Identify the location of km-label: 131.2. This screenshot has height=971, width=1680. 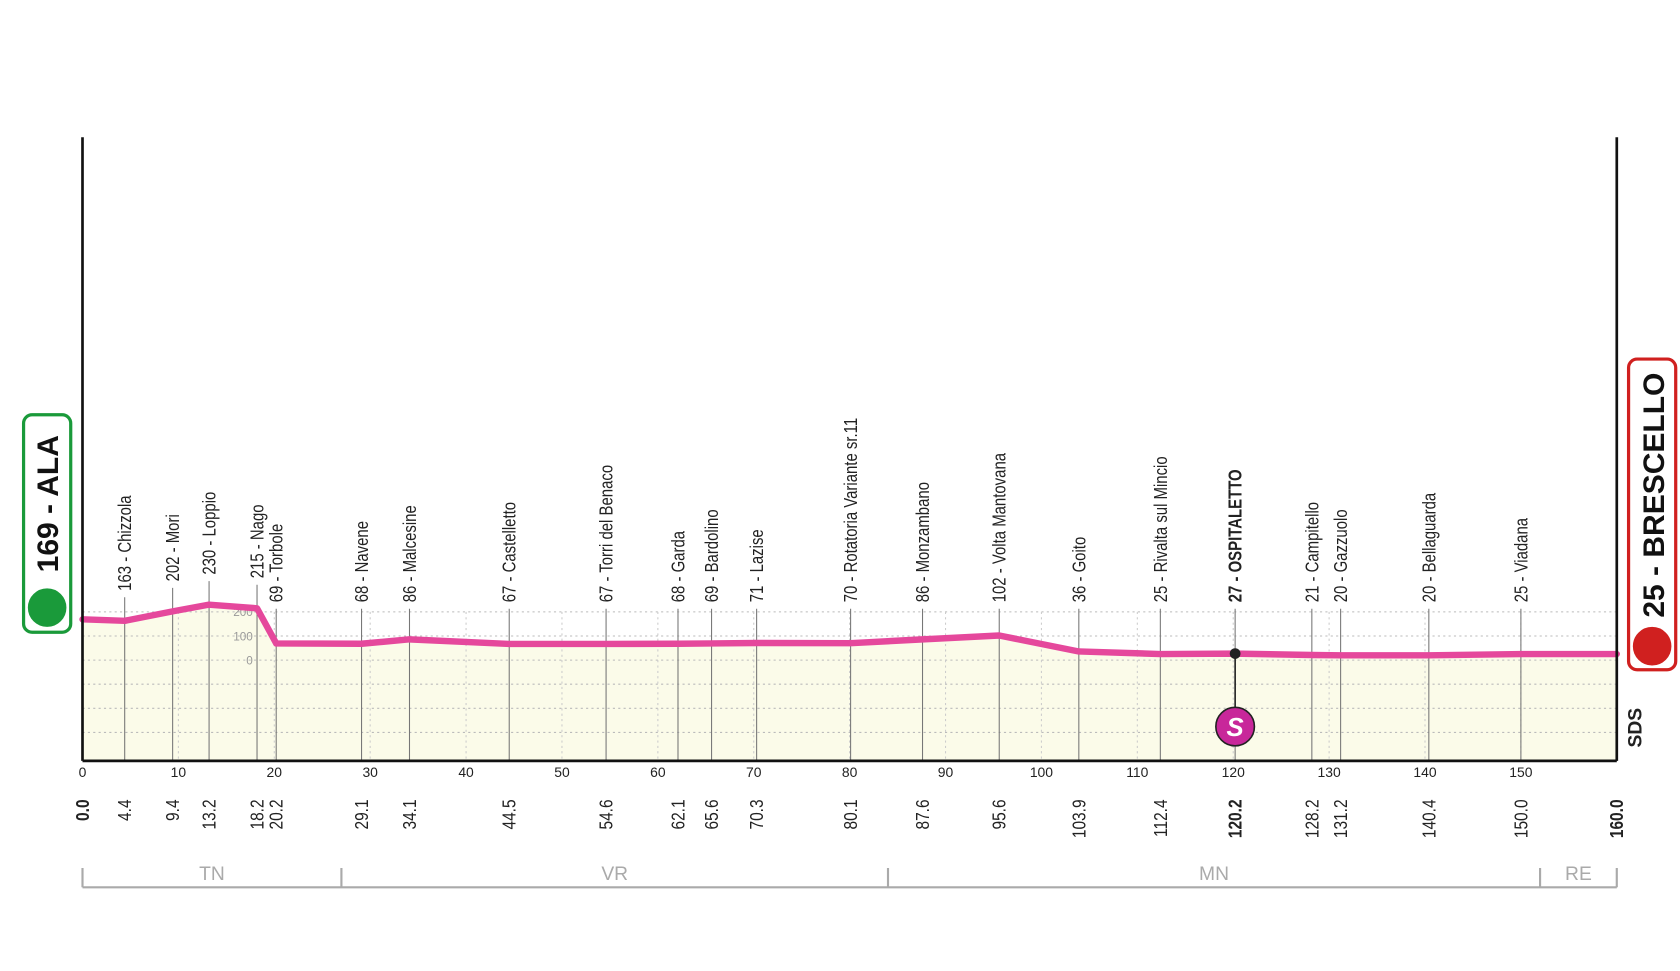
(1341, 818).